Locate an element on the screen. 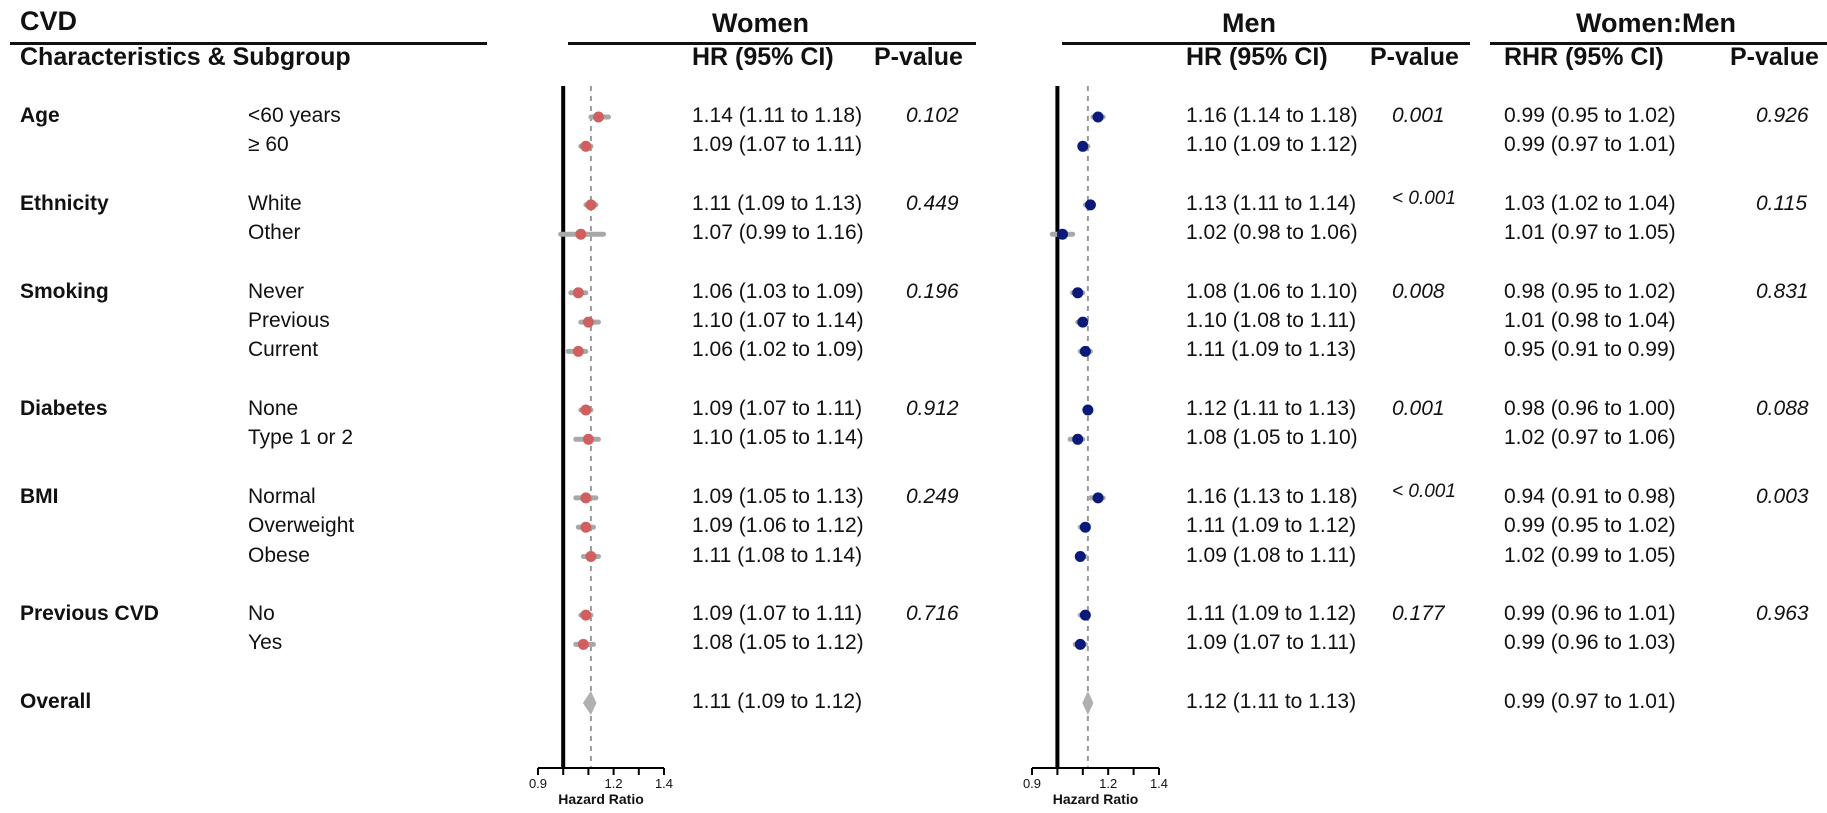 This screenshot has width=1827, height=813. overall-men-hr-ci: 1.12 (1.11 to 1.13) is located at coordinates (1271, 701).